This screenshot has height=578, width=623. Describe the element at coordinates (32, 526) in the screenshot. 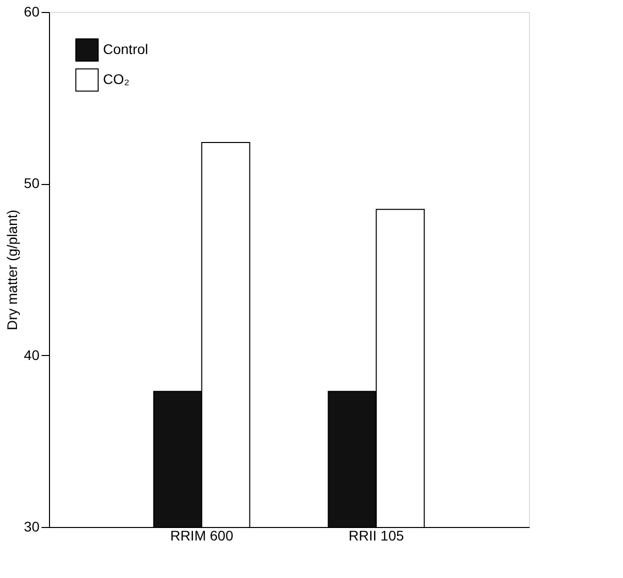

I see `y-tick-label: 30` at that location.